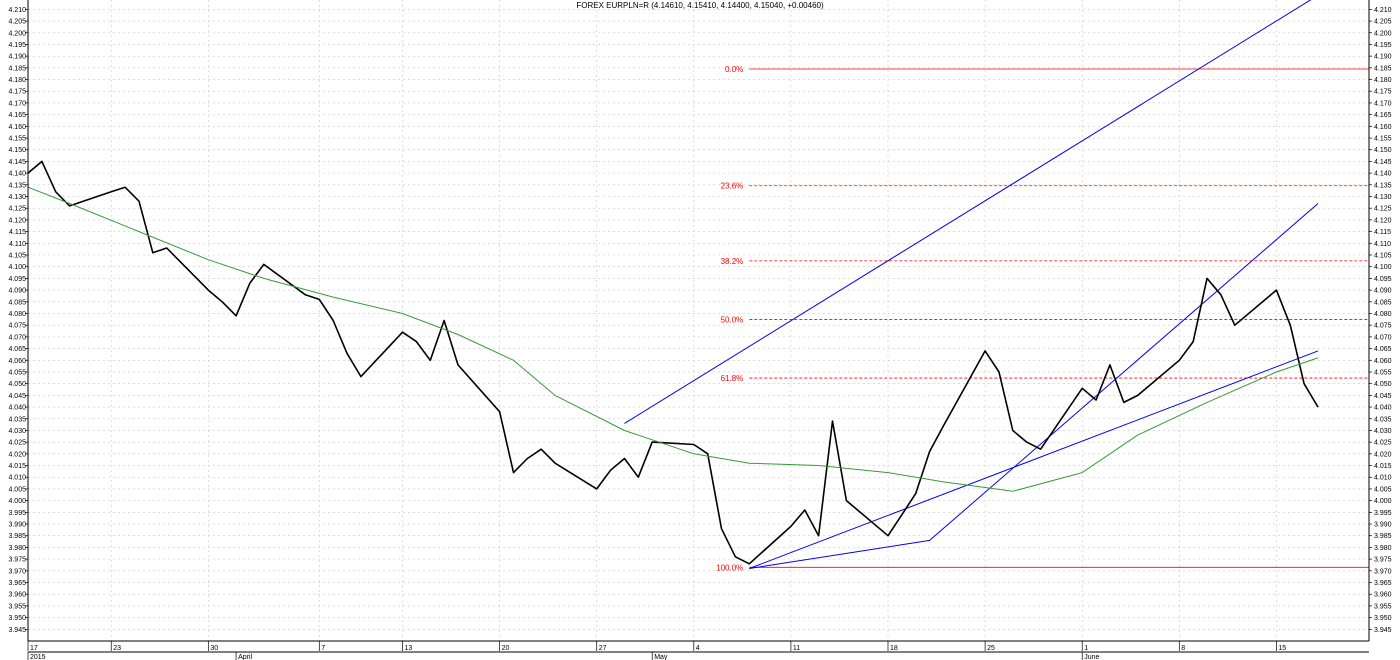  I want to click on y-tick-label-right: 4.130, so click(1383, 197).